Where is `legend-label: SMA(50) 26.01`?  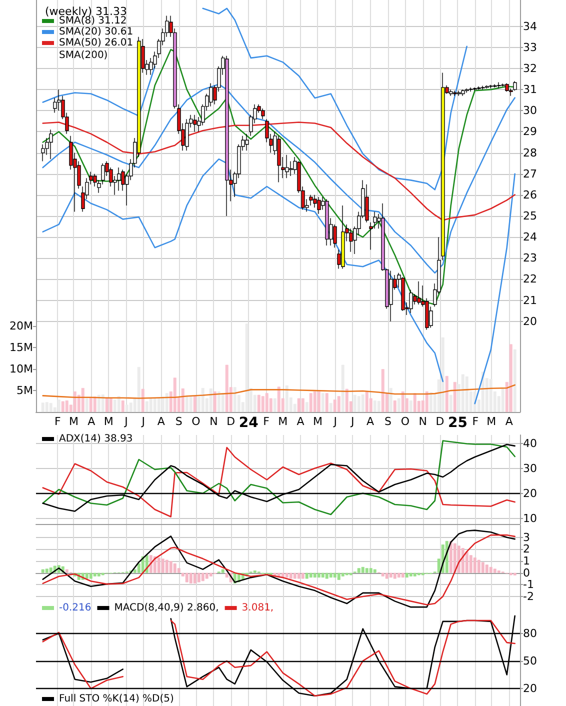
legend-label: SMA(50) 26.01 is located at coordinates (96, 43).